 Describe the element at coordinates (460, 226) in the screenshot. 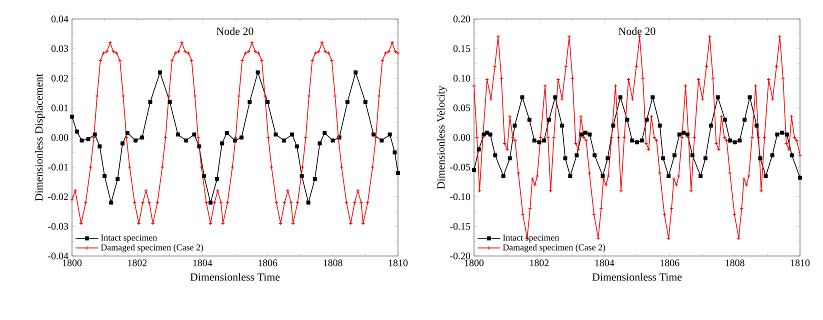

I see `y-tick-label: -0.15` at that location.